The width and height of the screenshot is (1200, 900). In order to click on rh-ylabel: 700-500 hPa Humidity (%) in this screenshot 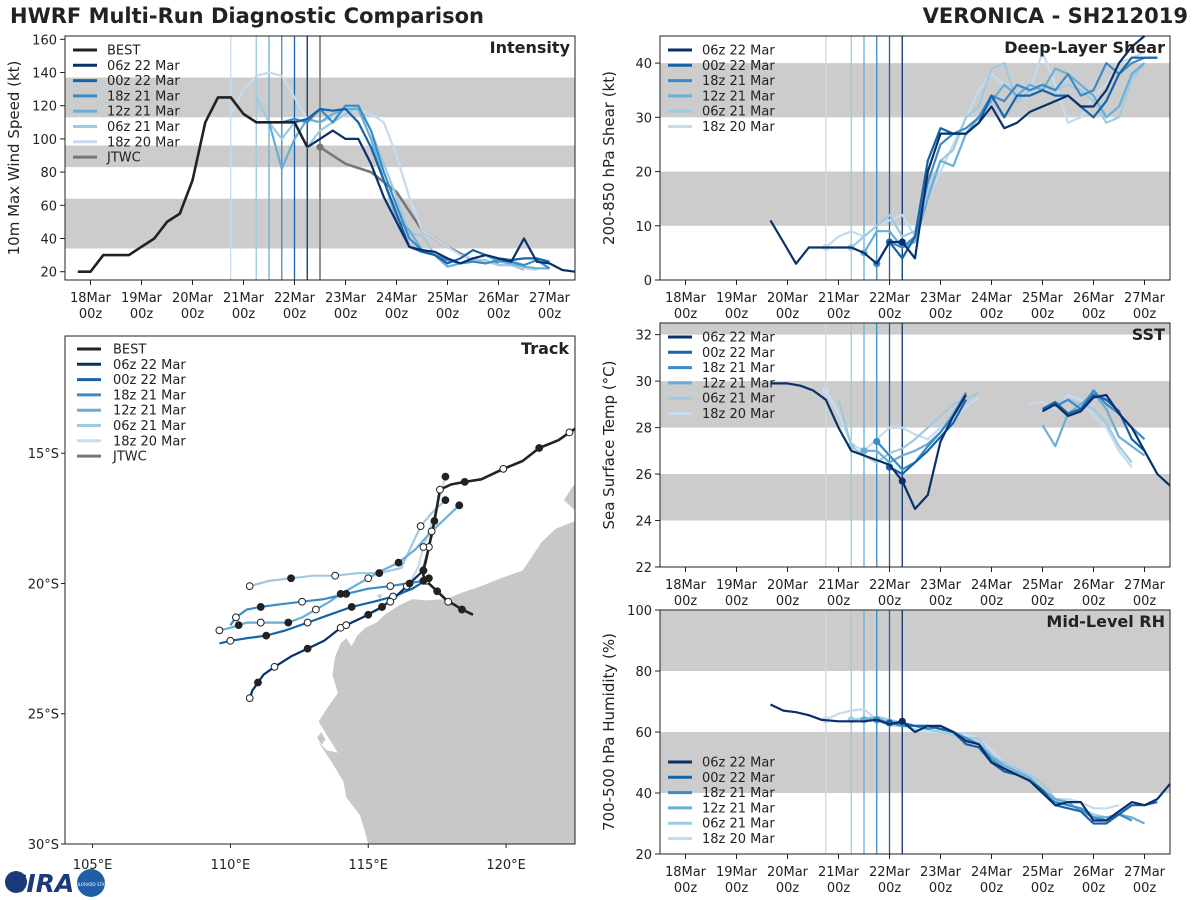, I will do `click(609, 732)`.